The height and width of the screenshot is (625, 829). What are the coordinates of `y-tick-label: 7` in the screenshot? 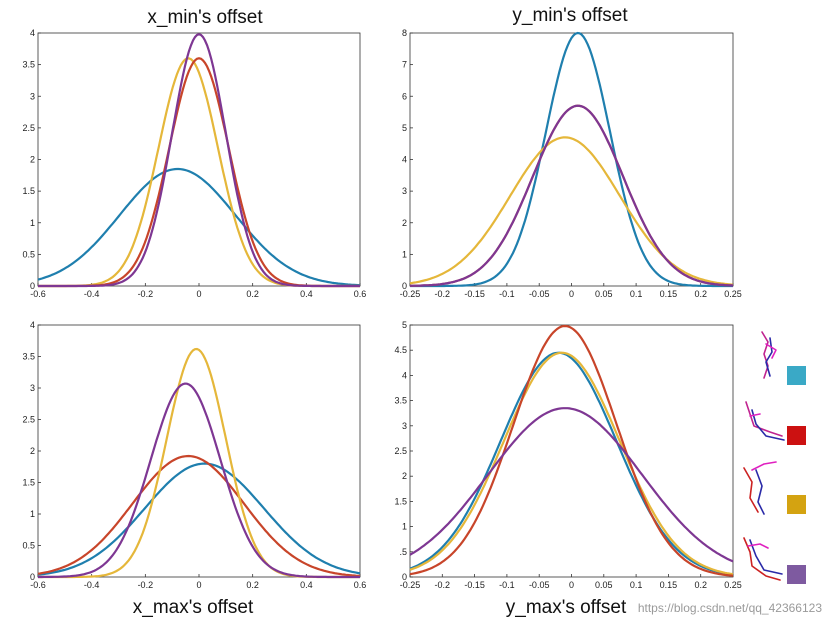 It's located at (404, 65).